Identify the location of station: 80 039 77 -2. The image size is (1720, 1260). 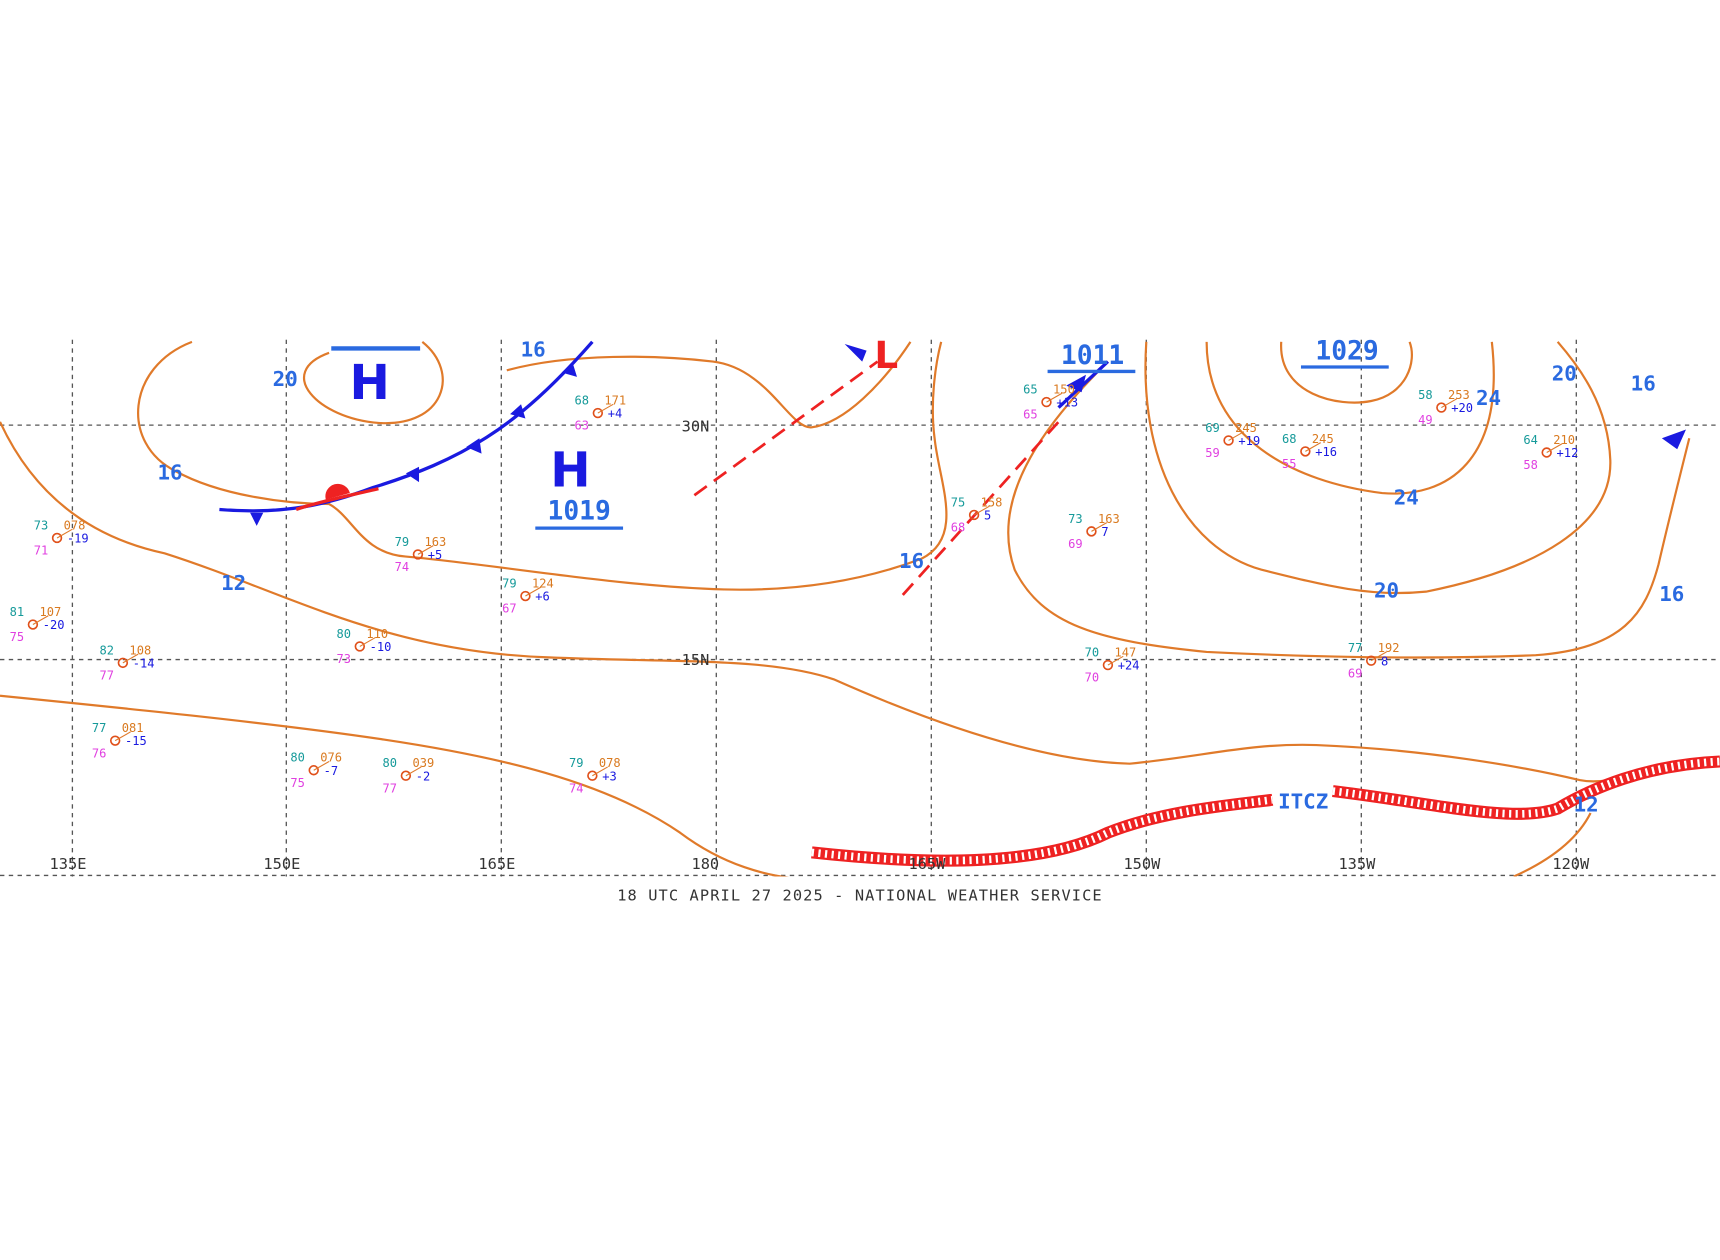
(409, 775).